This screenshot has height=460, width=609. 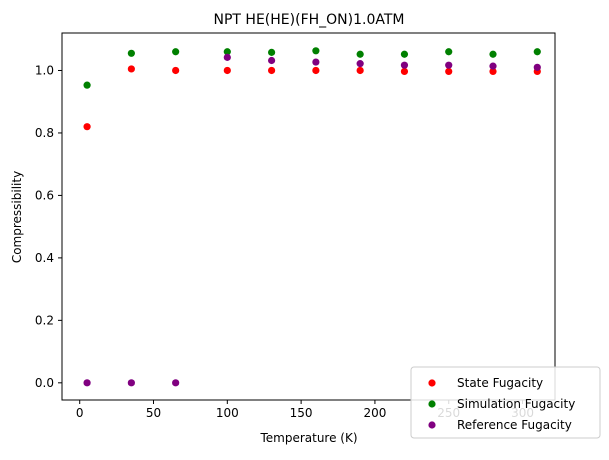 What do you see at coordinates (44, 383) in the screenshot?
I see `y-tick-label: 0.0` at bounding box center [44, 383].